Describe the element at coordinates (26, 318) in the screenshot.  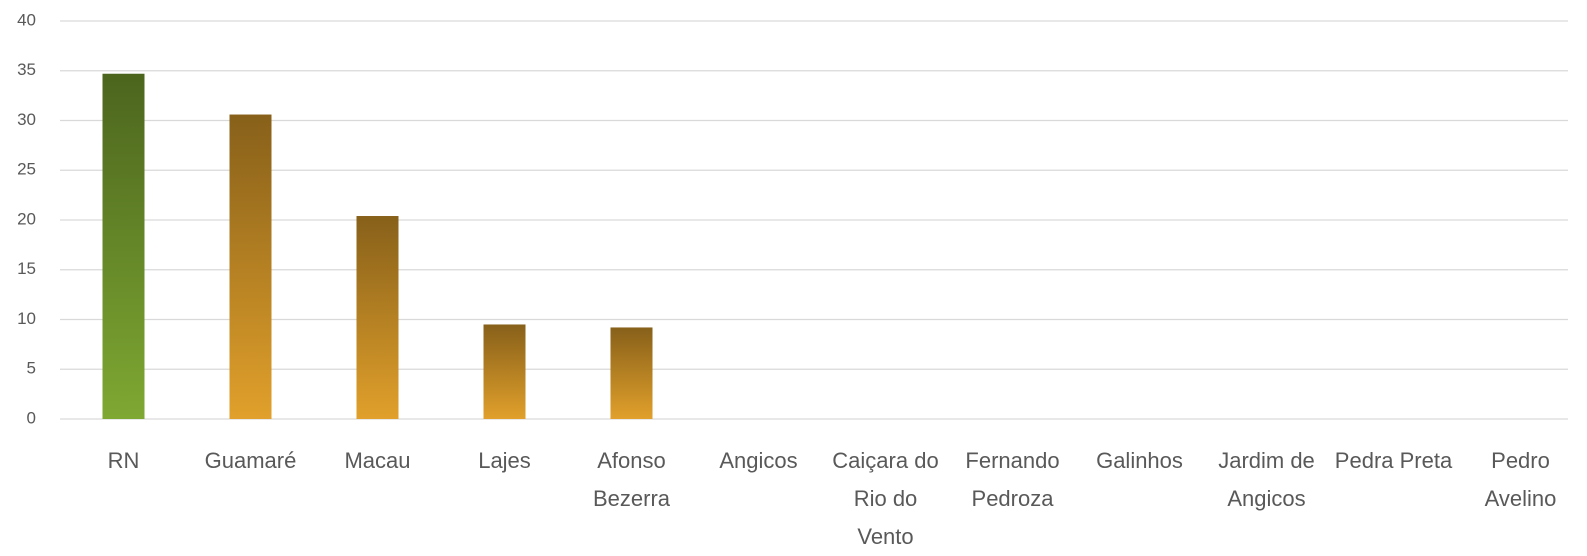
I see `y-tick-label: 10` at that location.